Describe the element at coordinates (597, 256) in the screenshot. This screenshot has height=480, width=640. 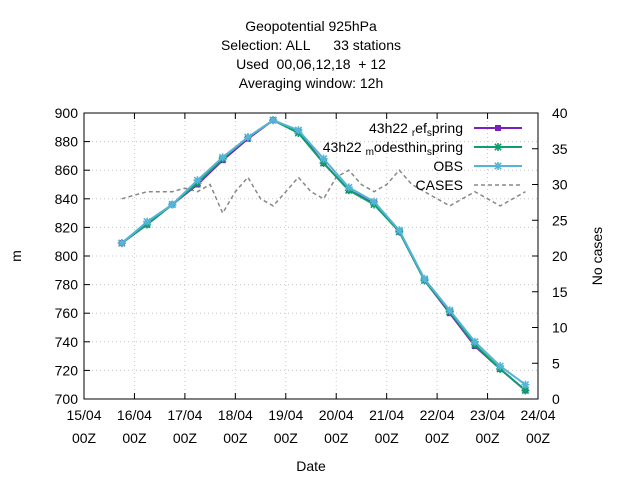
I see `y2-axis-label: No cases` at that location.